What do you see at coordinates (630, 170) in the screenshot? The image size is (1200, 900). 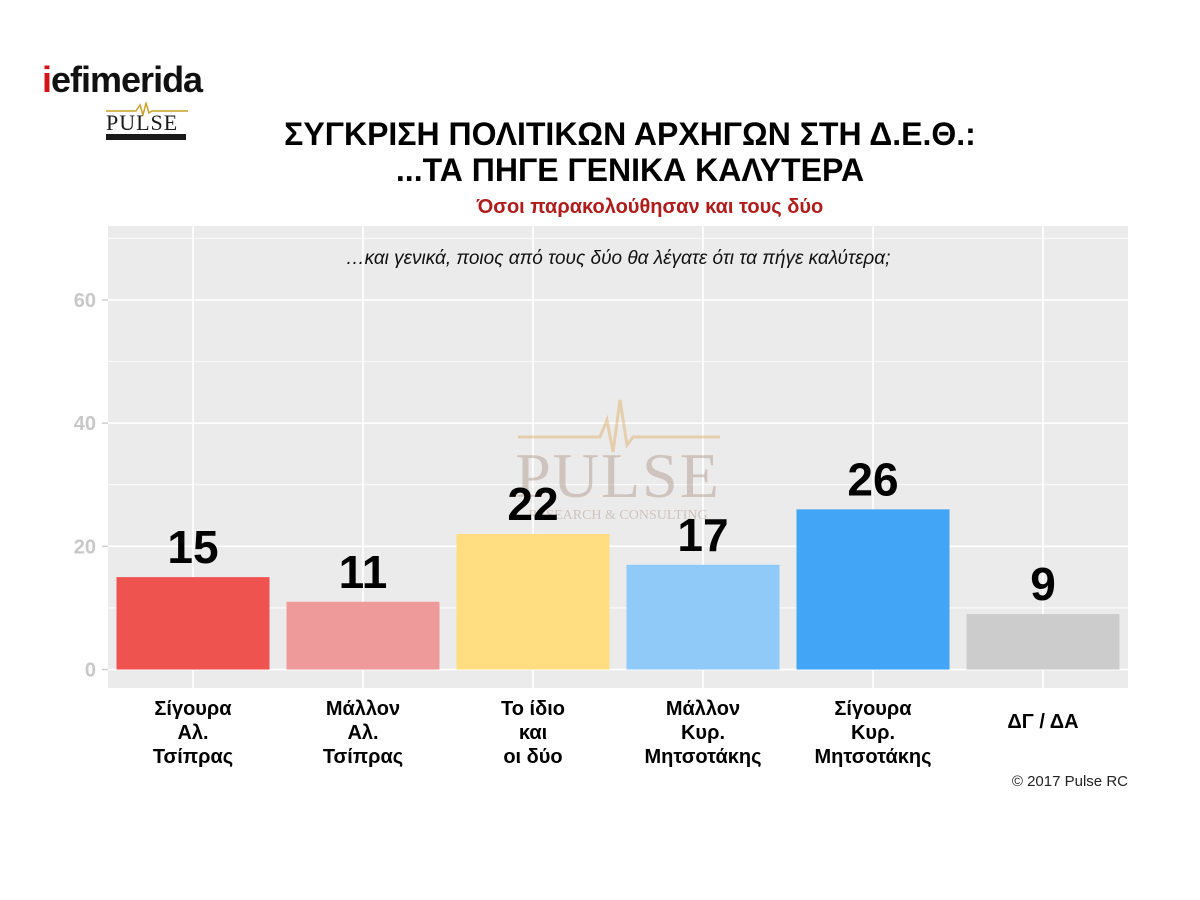 I see `chart-title-line-2: ...ΤΑ ΠΗΓΕ ΓΕΝΙΚΑ ΚΑΛΥΤΕΡΑ` at bounding box center [630, 170].